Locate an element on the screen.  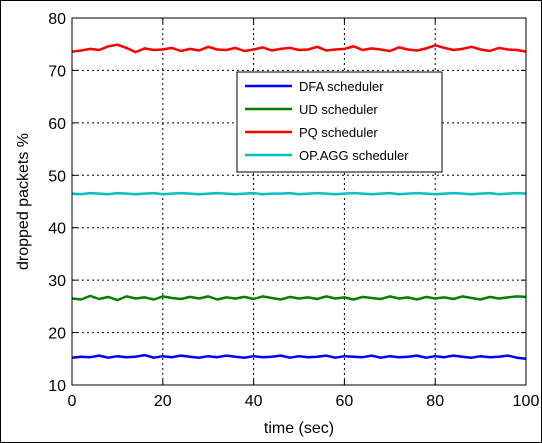
legend-label: UD scheduler is located at coordinates (338, 109).